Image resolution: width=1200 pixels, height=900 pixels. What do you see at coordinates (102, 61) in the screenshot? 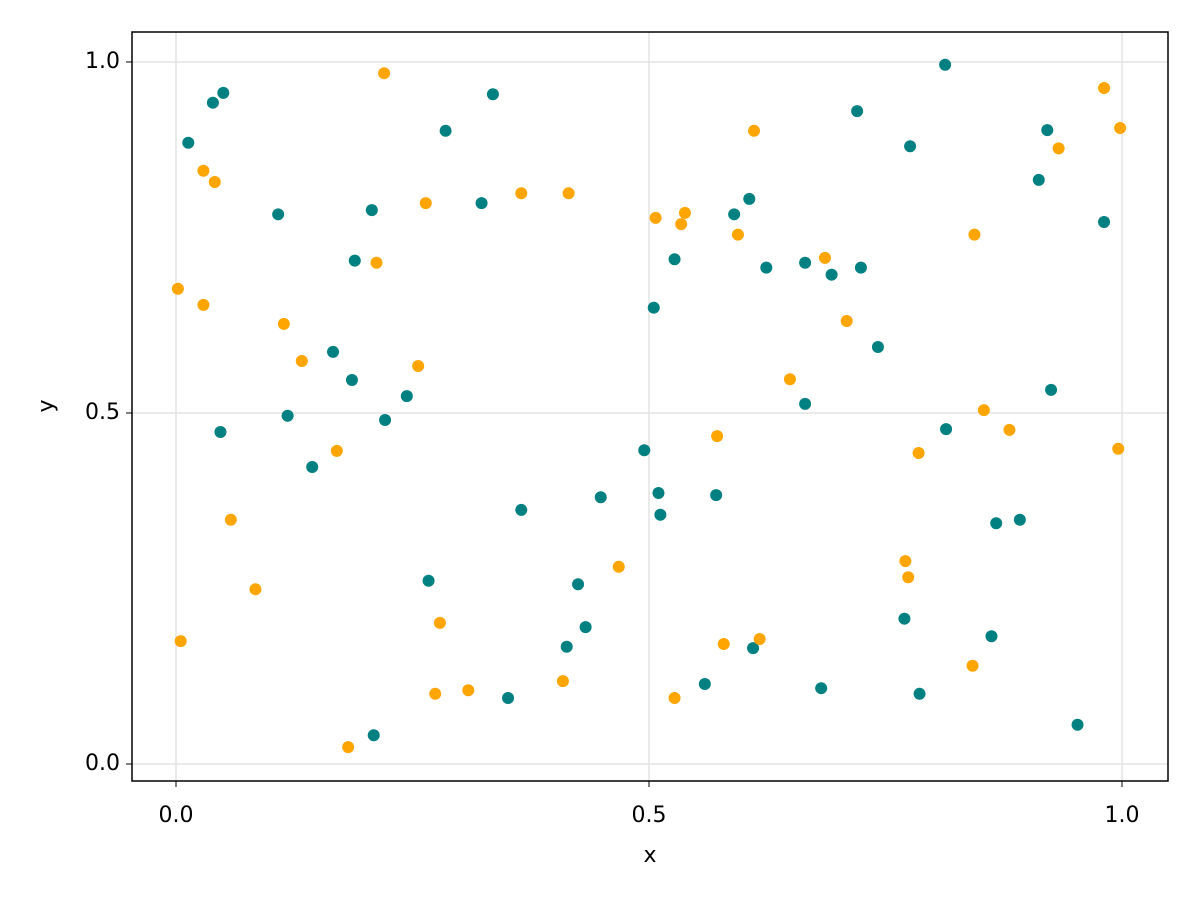
I see `y-tick-label: 1.0` at bounding box center [102, 61].